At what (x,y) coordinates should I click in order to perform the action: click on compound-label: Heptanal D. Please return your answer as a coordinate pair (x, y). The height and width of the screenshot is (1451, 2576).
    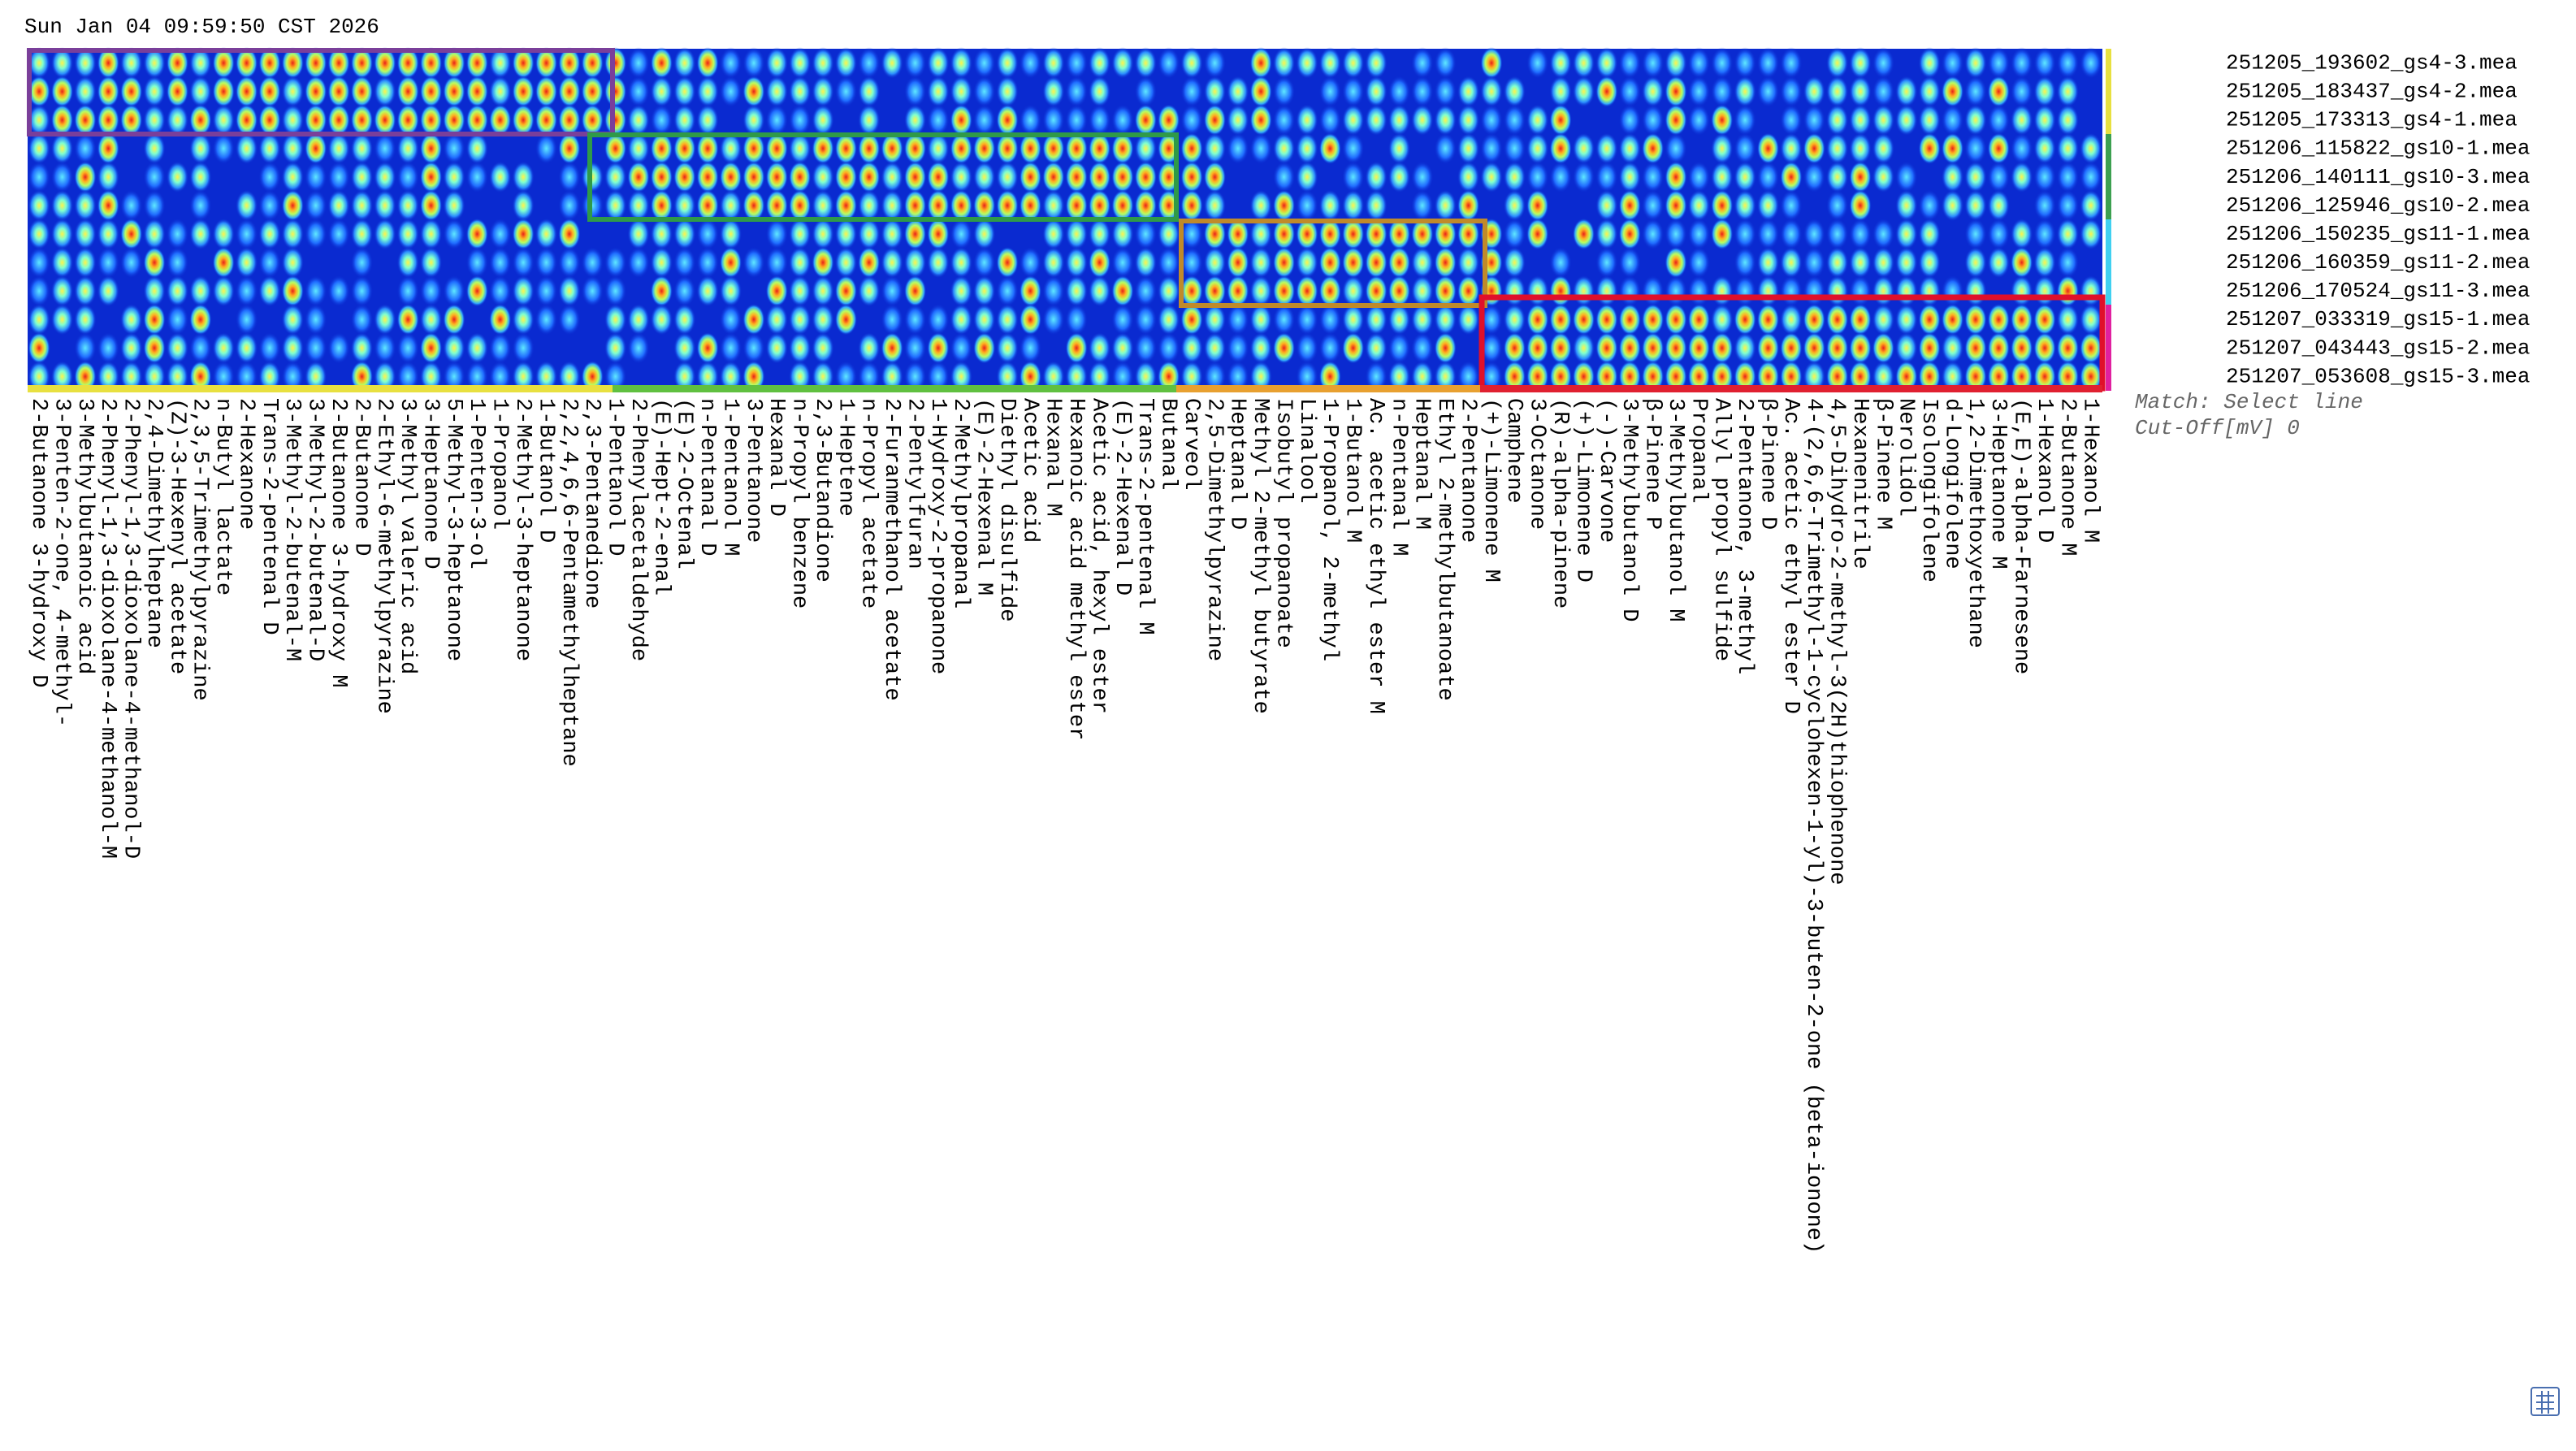
    Looking at the image, I should click on (1237, 464).